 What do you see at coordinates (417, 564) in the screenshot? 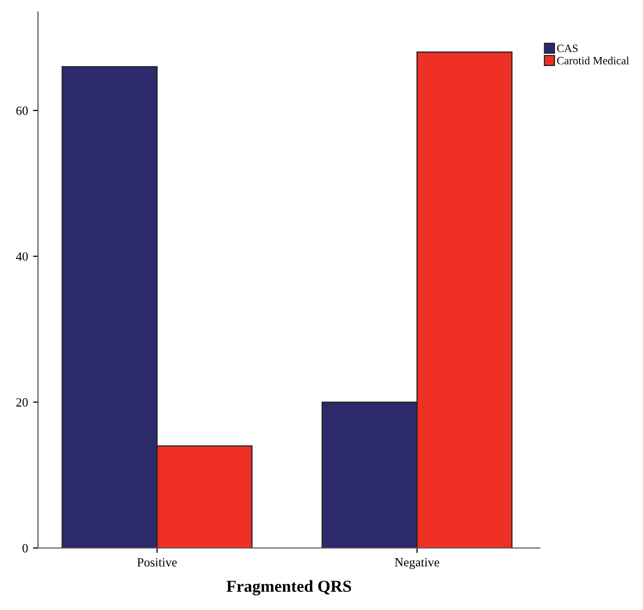
I see `x-tick-label: Negative` at bounding box center [417, 564].